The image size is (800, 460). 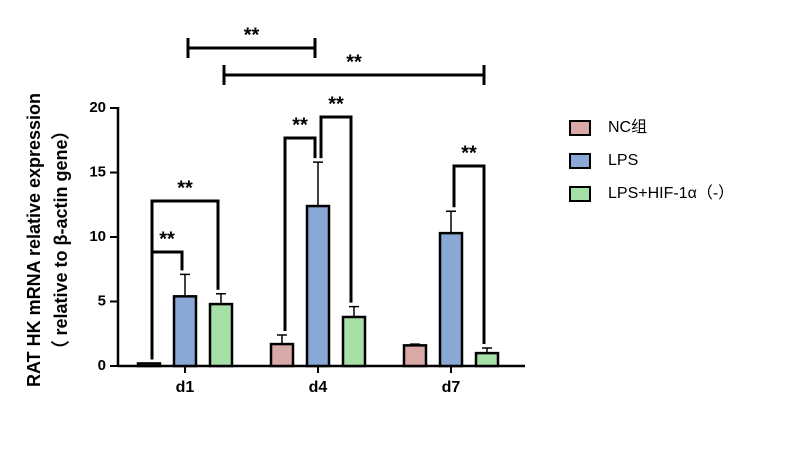 I want to click on x-tick-label: d7, so click(x=451, y=387).